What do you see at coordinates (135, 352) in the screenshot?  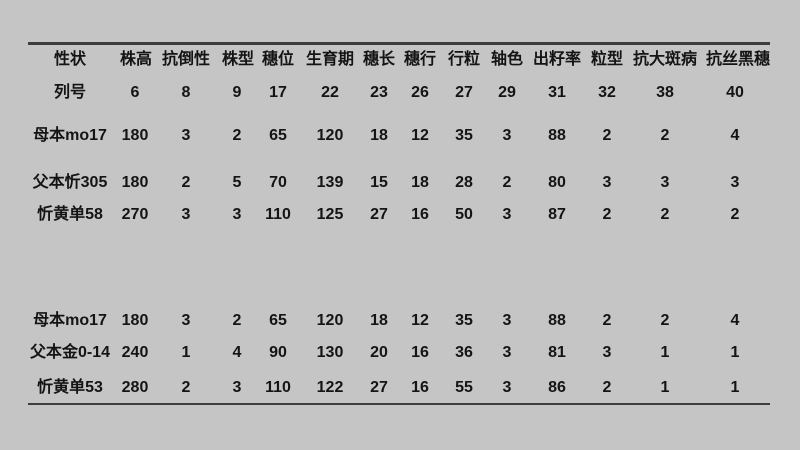 I see `cell-value: 240` at bounding box center [135, 352].